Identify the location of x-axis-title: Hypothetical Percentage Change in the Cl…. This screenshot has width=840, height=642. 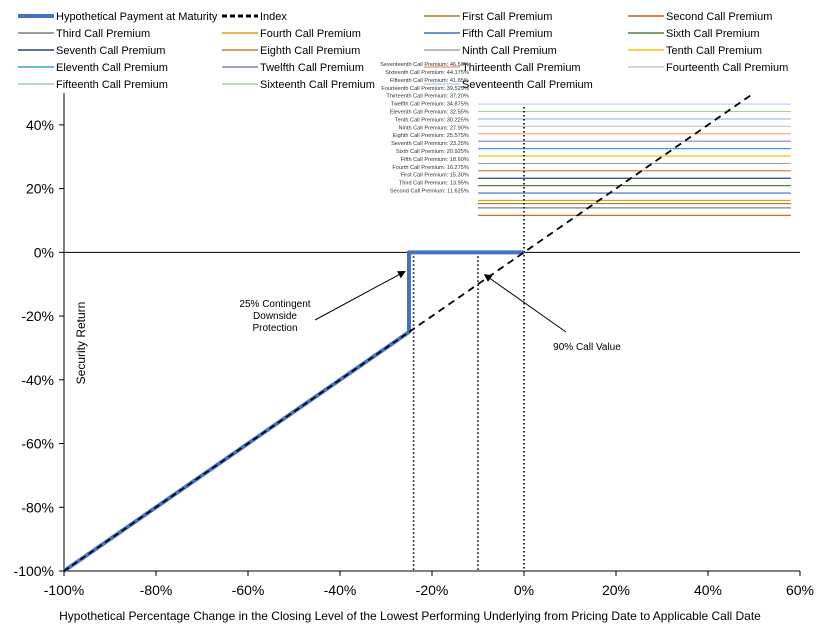
(410, 616).